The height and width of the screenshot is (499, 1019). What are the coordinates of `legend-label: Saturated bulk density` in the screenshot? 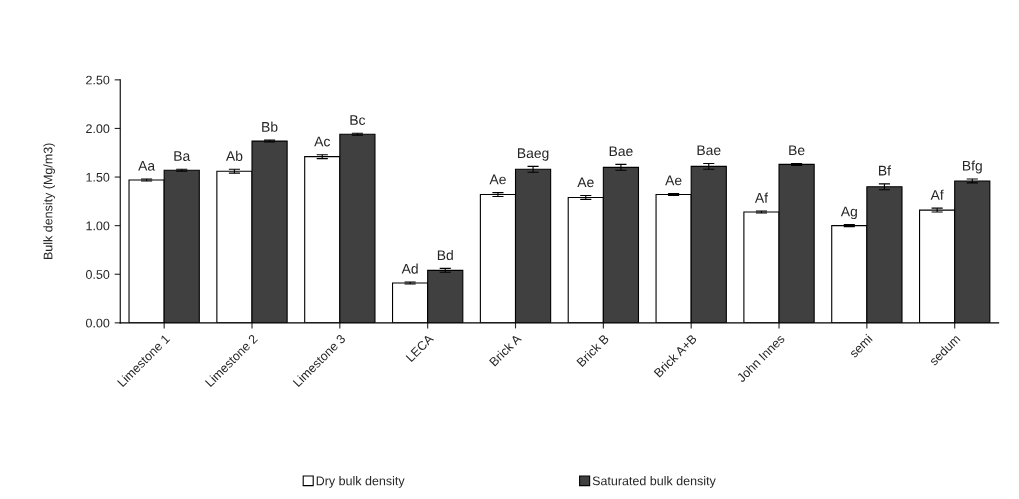 It's located at (654, 482).